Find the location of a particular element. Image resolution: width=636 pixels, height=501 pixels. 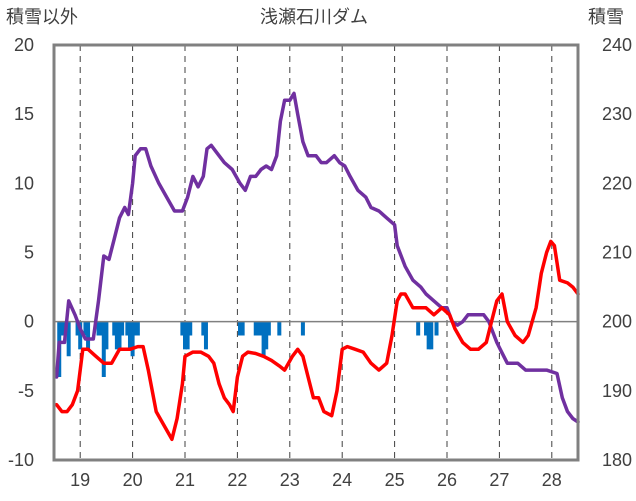

right-tick-label: 220 is located at coordinates (617, 183).